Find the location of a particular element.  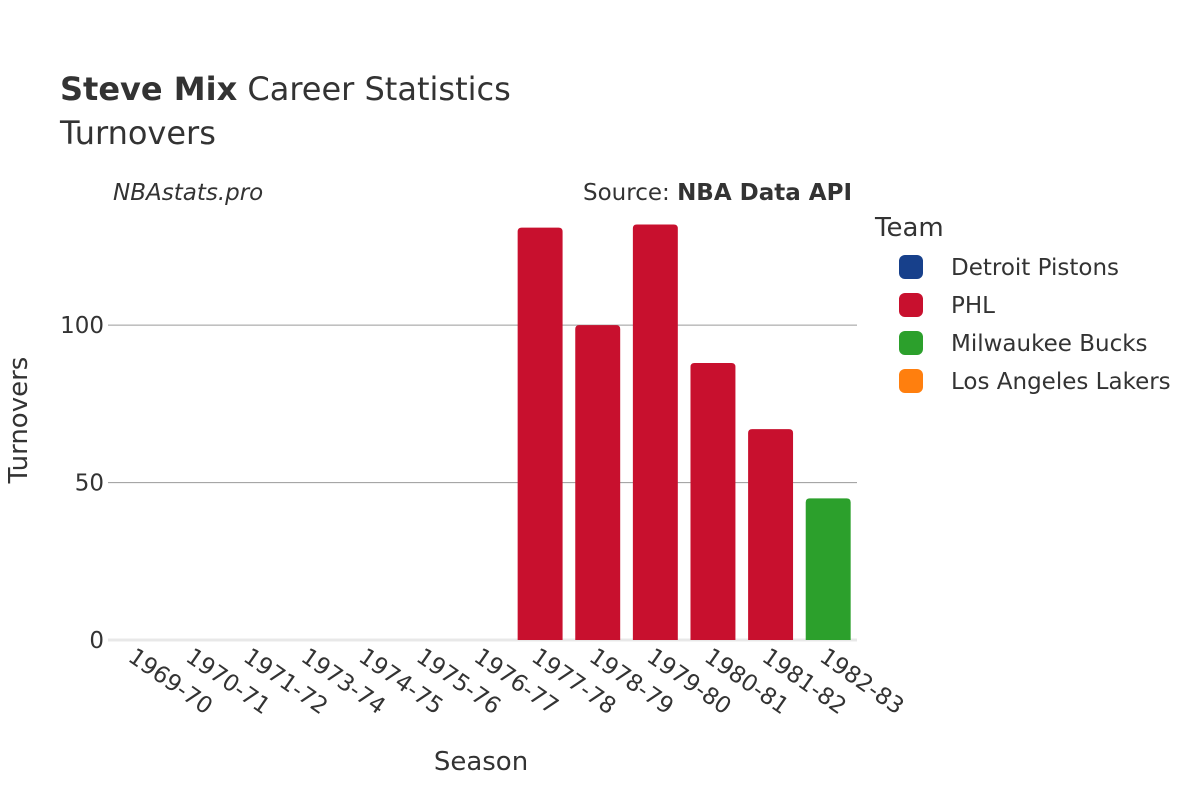

legend-label: Milwaukee Bucks is located at coordinates (1049, 344).